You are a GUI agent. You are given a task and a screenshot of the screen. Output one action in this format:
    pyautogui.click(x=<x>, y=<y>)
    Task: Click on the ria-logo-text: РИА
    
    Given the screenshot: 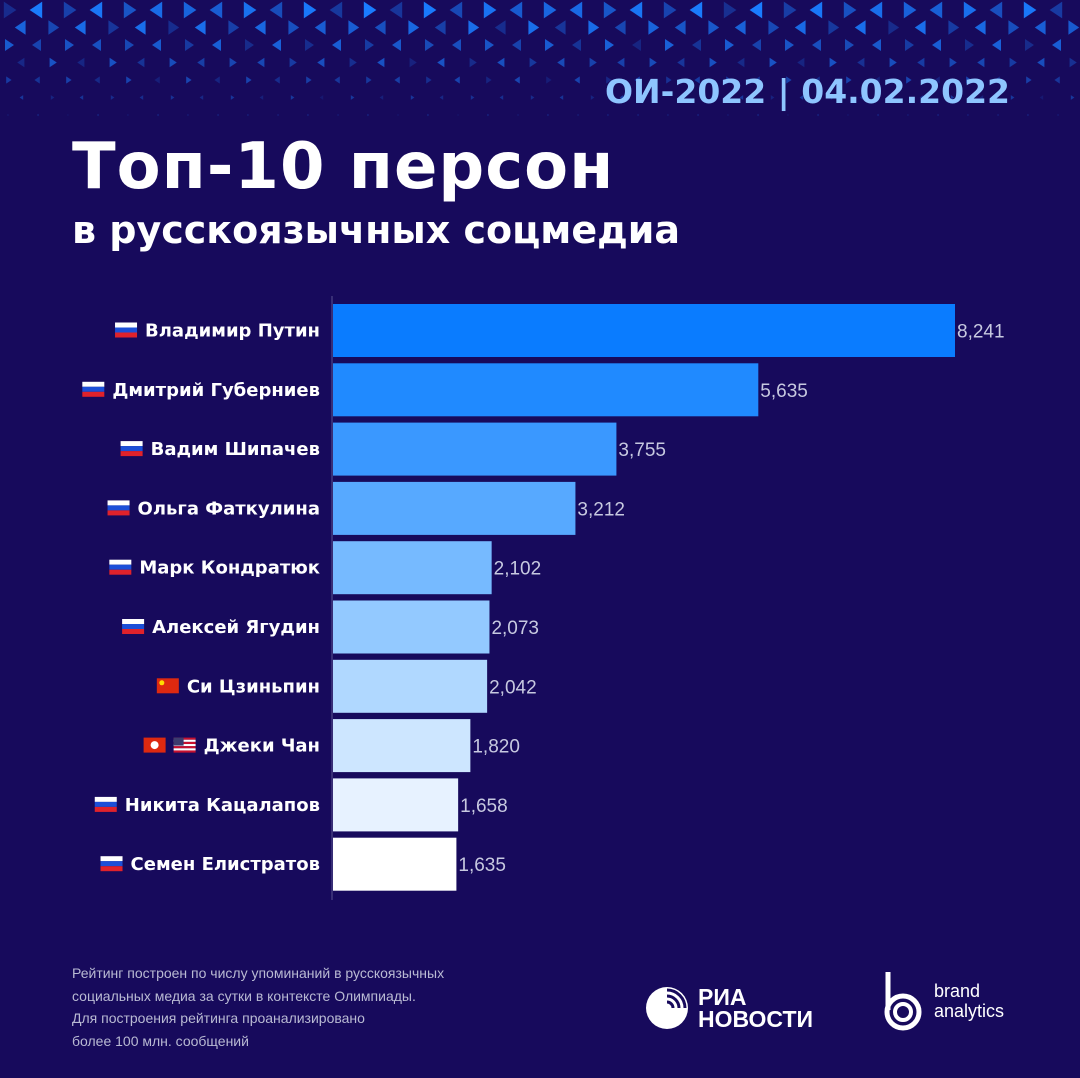 What is the action you would take?
    pyautogui.click(x=722, y=997)
    